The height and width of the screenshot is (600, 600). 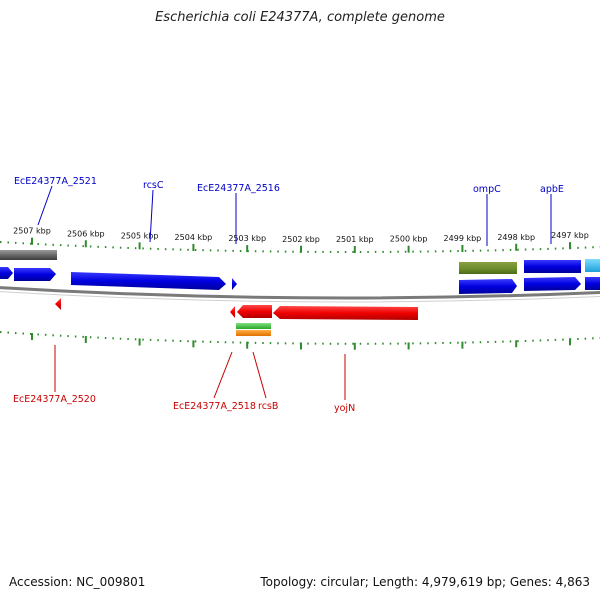 What do you see at coordinates (194, 237) in the screenshot?
I see `tick-label: 2504 kbp` at bounding box center [194, 237].